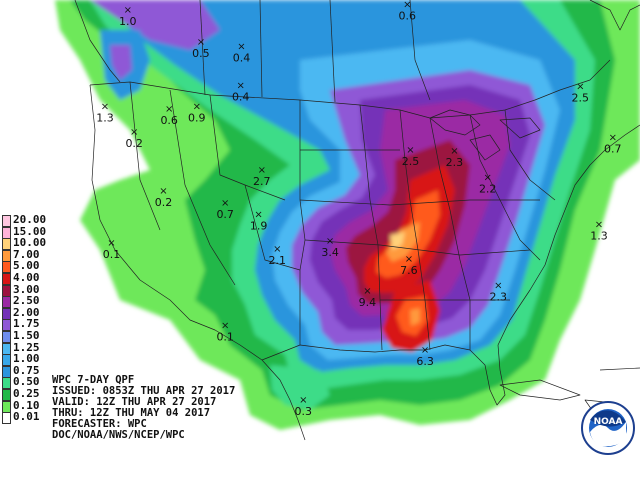  Describe the element at coordinates (425, 361) in the screenshot. I see `point-value: 6.3` at that location.